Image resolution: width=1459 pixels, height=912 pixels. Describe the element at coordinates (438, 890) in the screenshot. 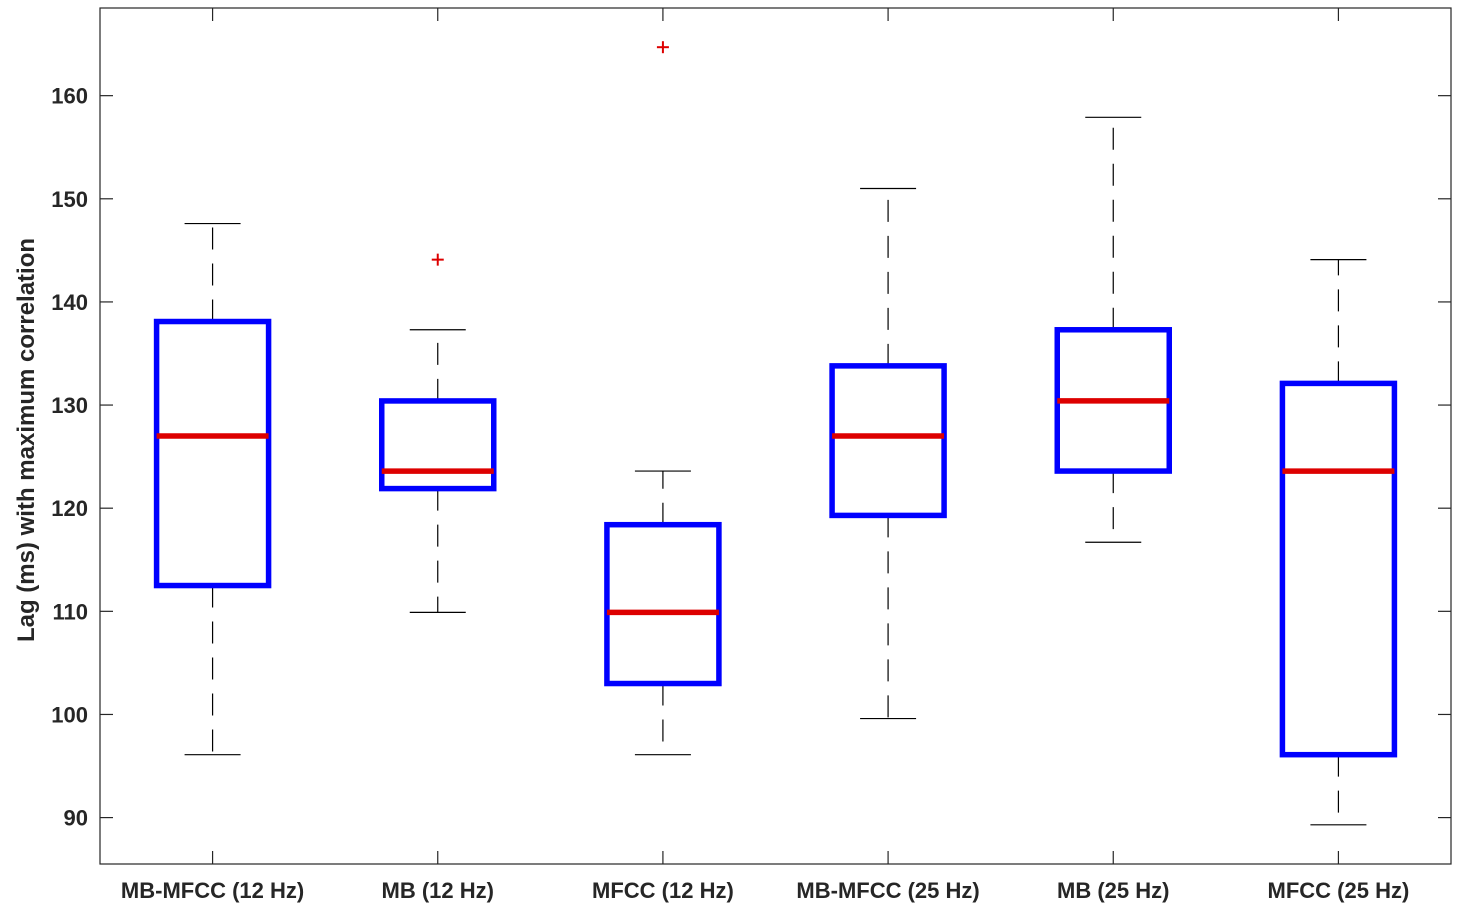

I see `x-tick-label-1: MB (12 Hz)` at that location.